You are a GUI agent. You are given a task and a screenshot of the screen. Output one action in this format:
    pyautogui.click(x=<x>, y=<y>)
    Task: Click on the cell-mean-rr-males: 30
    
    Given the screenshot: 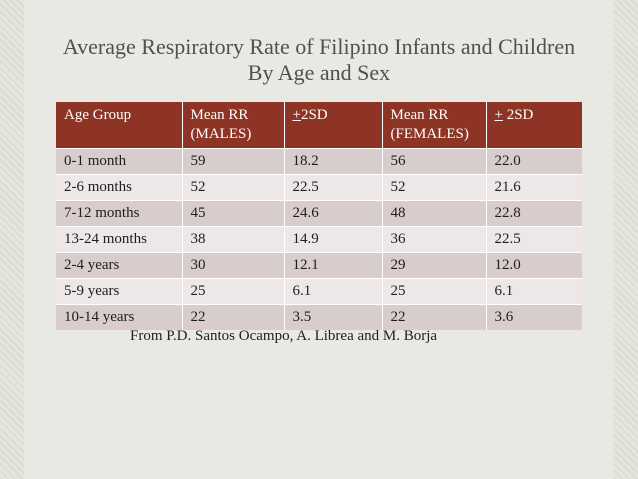 What is the action you would take?
    pyautogui.click(x=232, y=265)
    